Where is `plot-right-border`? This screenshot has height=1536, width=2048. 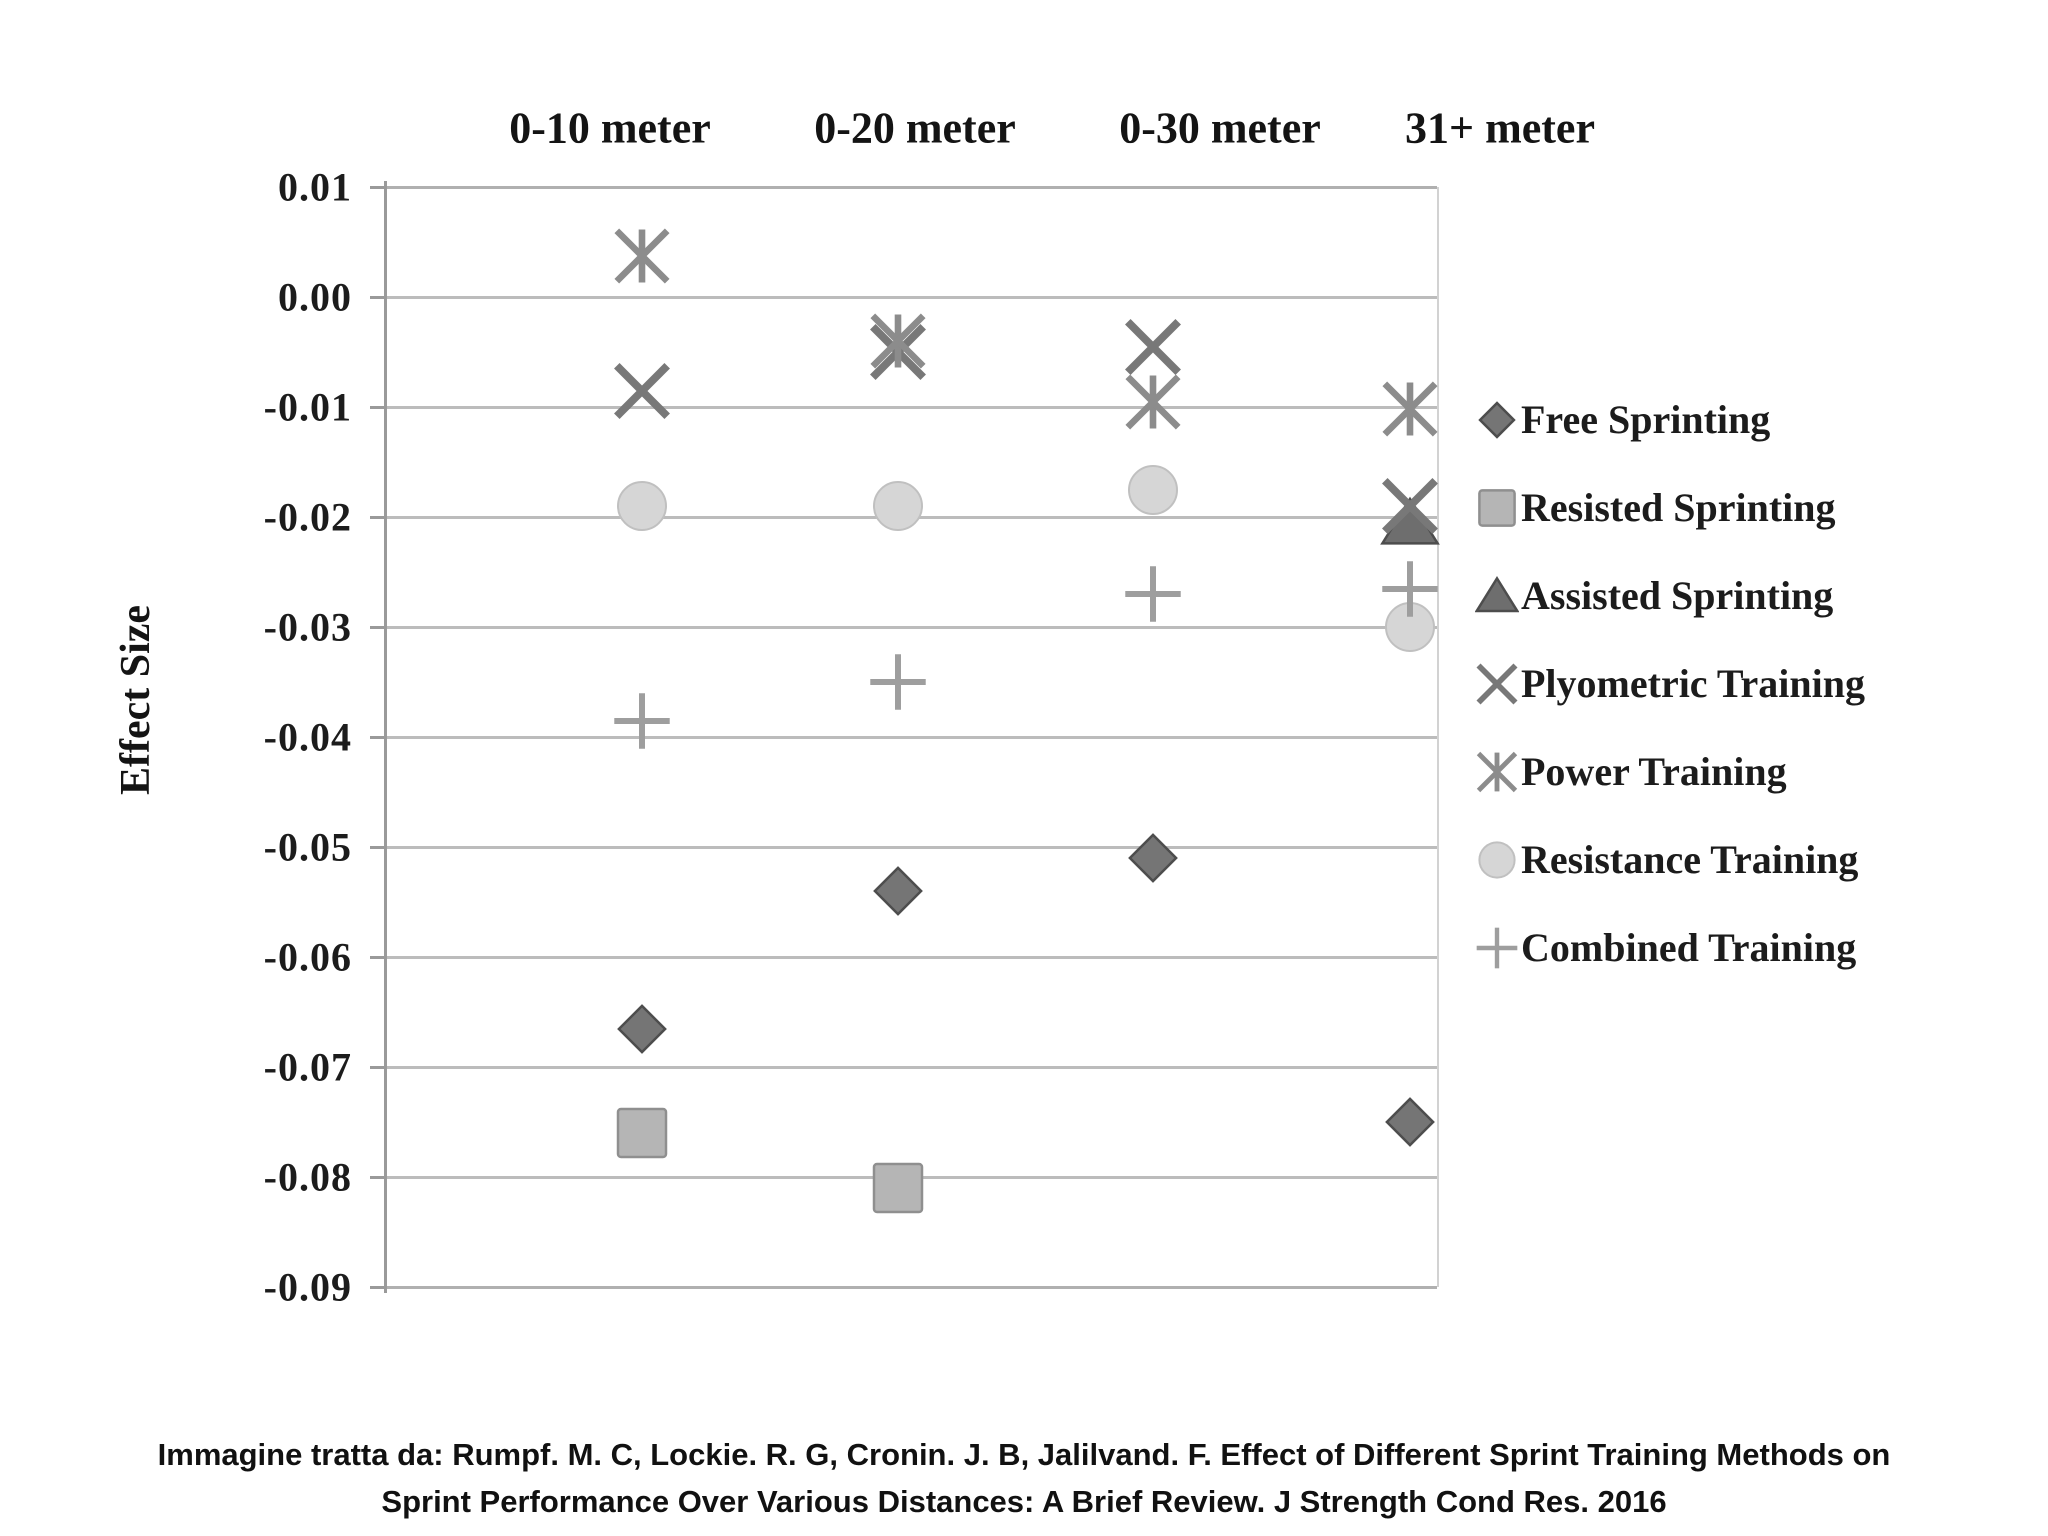 plot-right-border is located at coordinates (1438, 737).